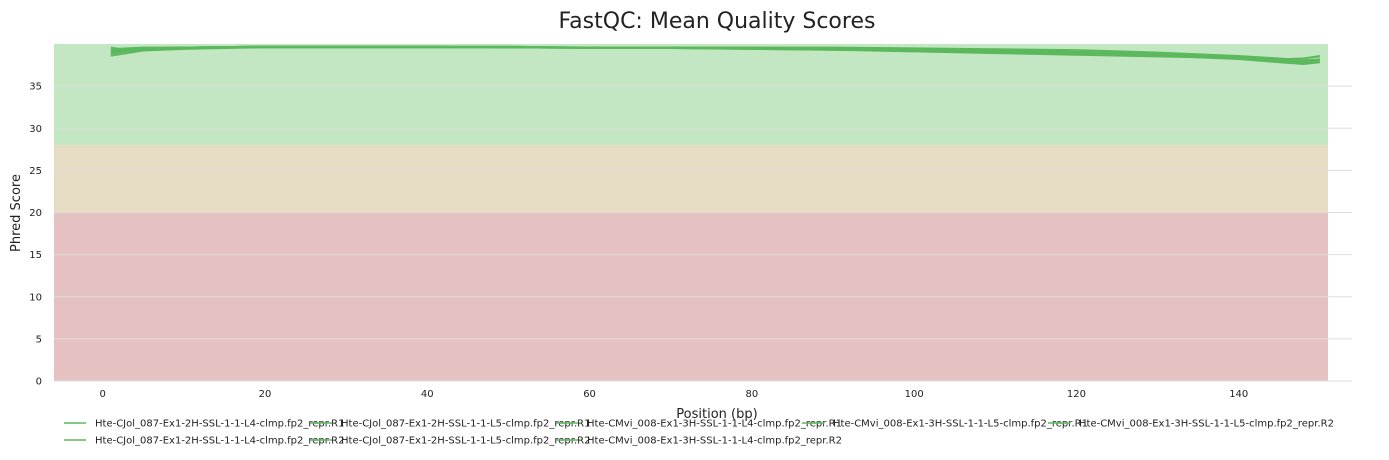 This screenshot has width=1389, height=460. I want to click on chart-title: FastQC: Mean Quality Scores, so click(717, 21).